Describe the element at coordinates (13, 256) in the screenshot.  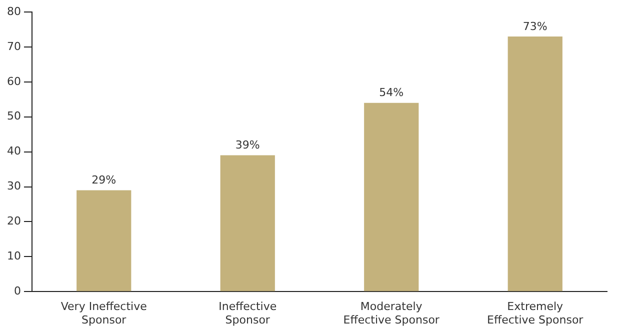
I see `y-tick-label: 10` at that location.